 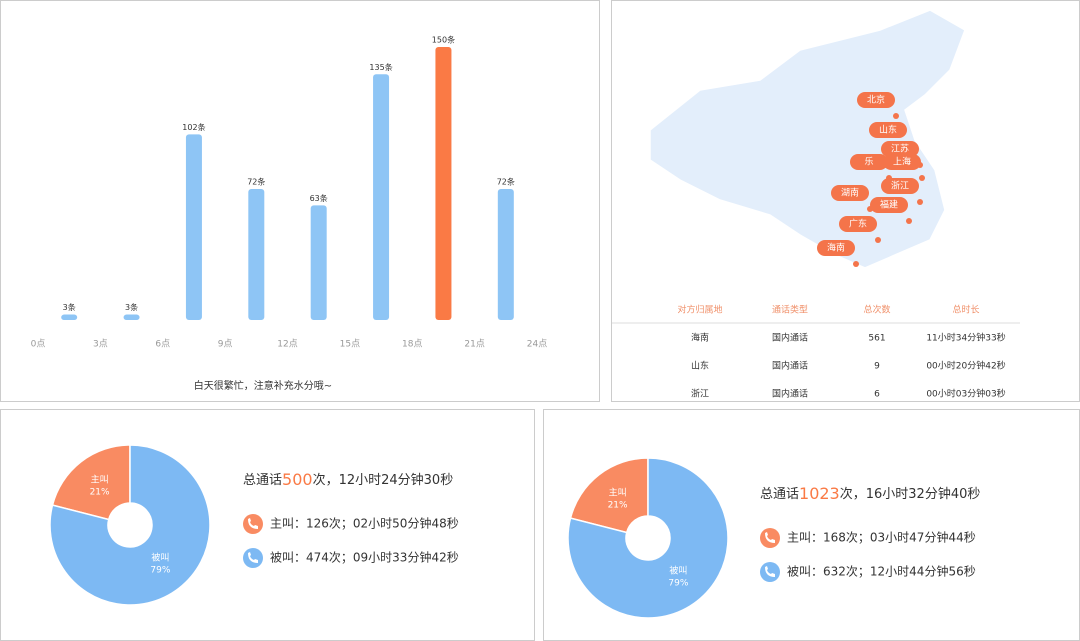 What do you see at coordinates (700, 394) in the screenshot?
I see `table-cell: 浙江` at bounding box center [700, 394].